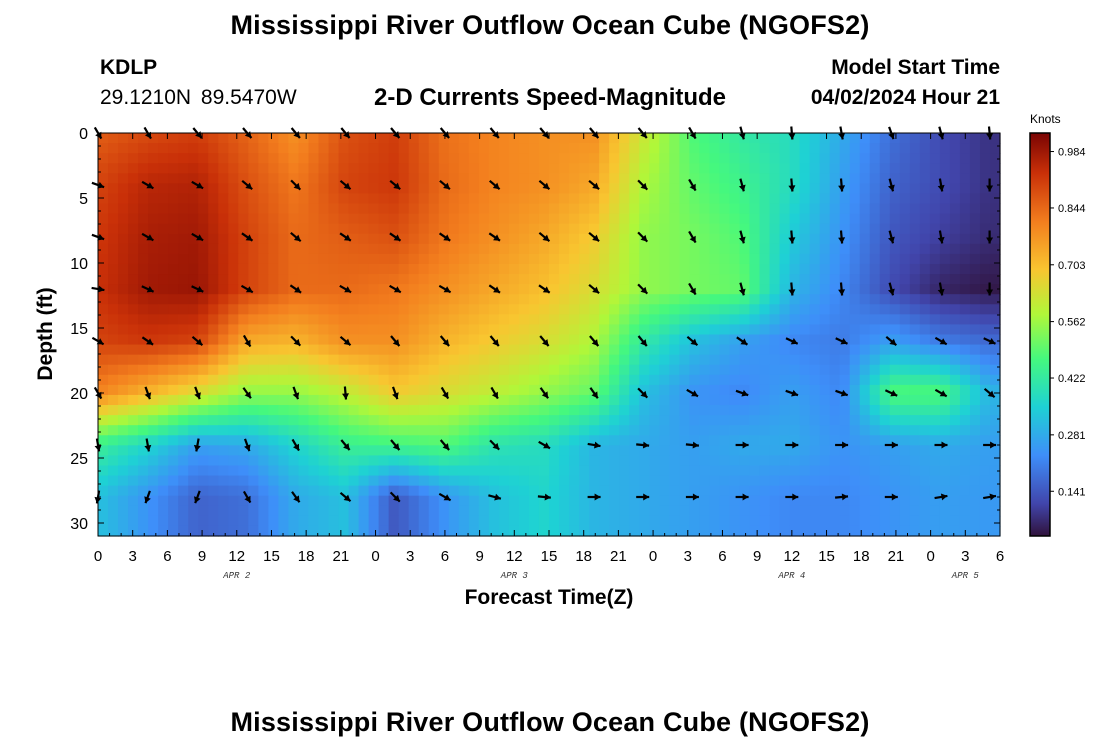 This screenshot has width=1100, height=750. I want to click on colorbar-tick-label: 0.562, so click(1072, 323).